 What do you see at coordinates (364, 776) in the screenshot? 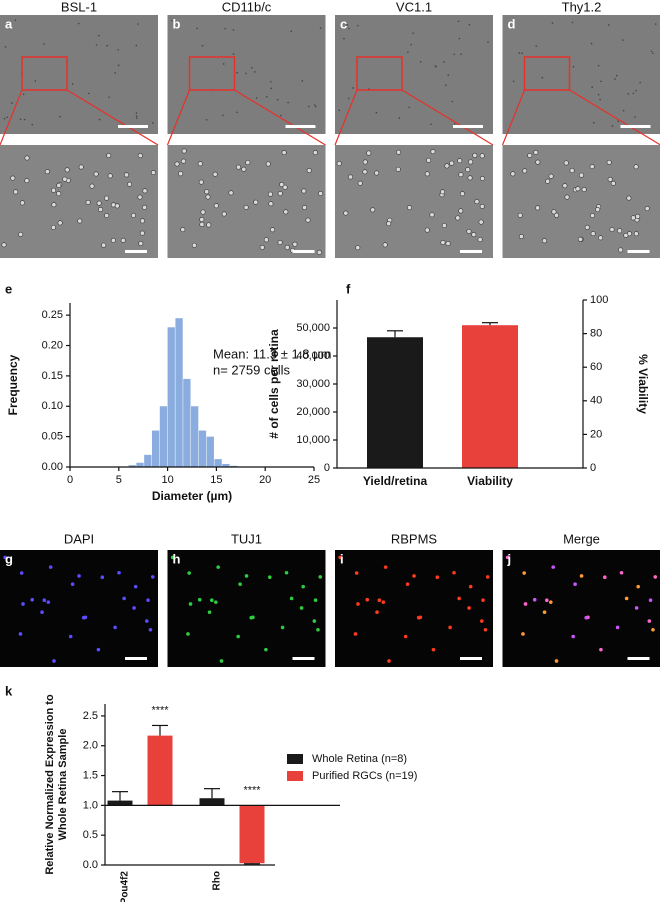
I see `legend-label: Purified RGCs (n=19)` at bounding box center [364, 776].